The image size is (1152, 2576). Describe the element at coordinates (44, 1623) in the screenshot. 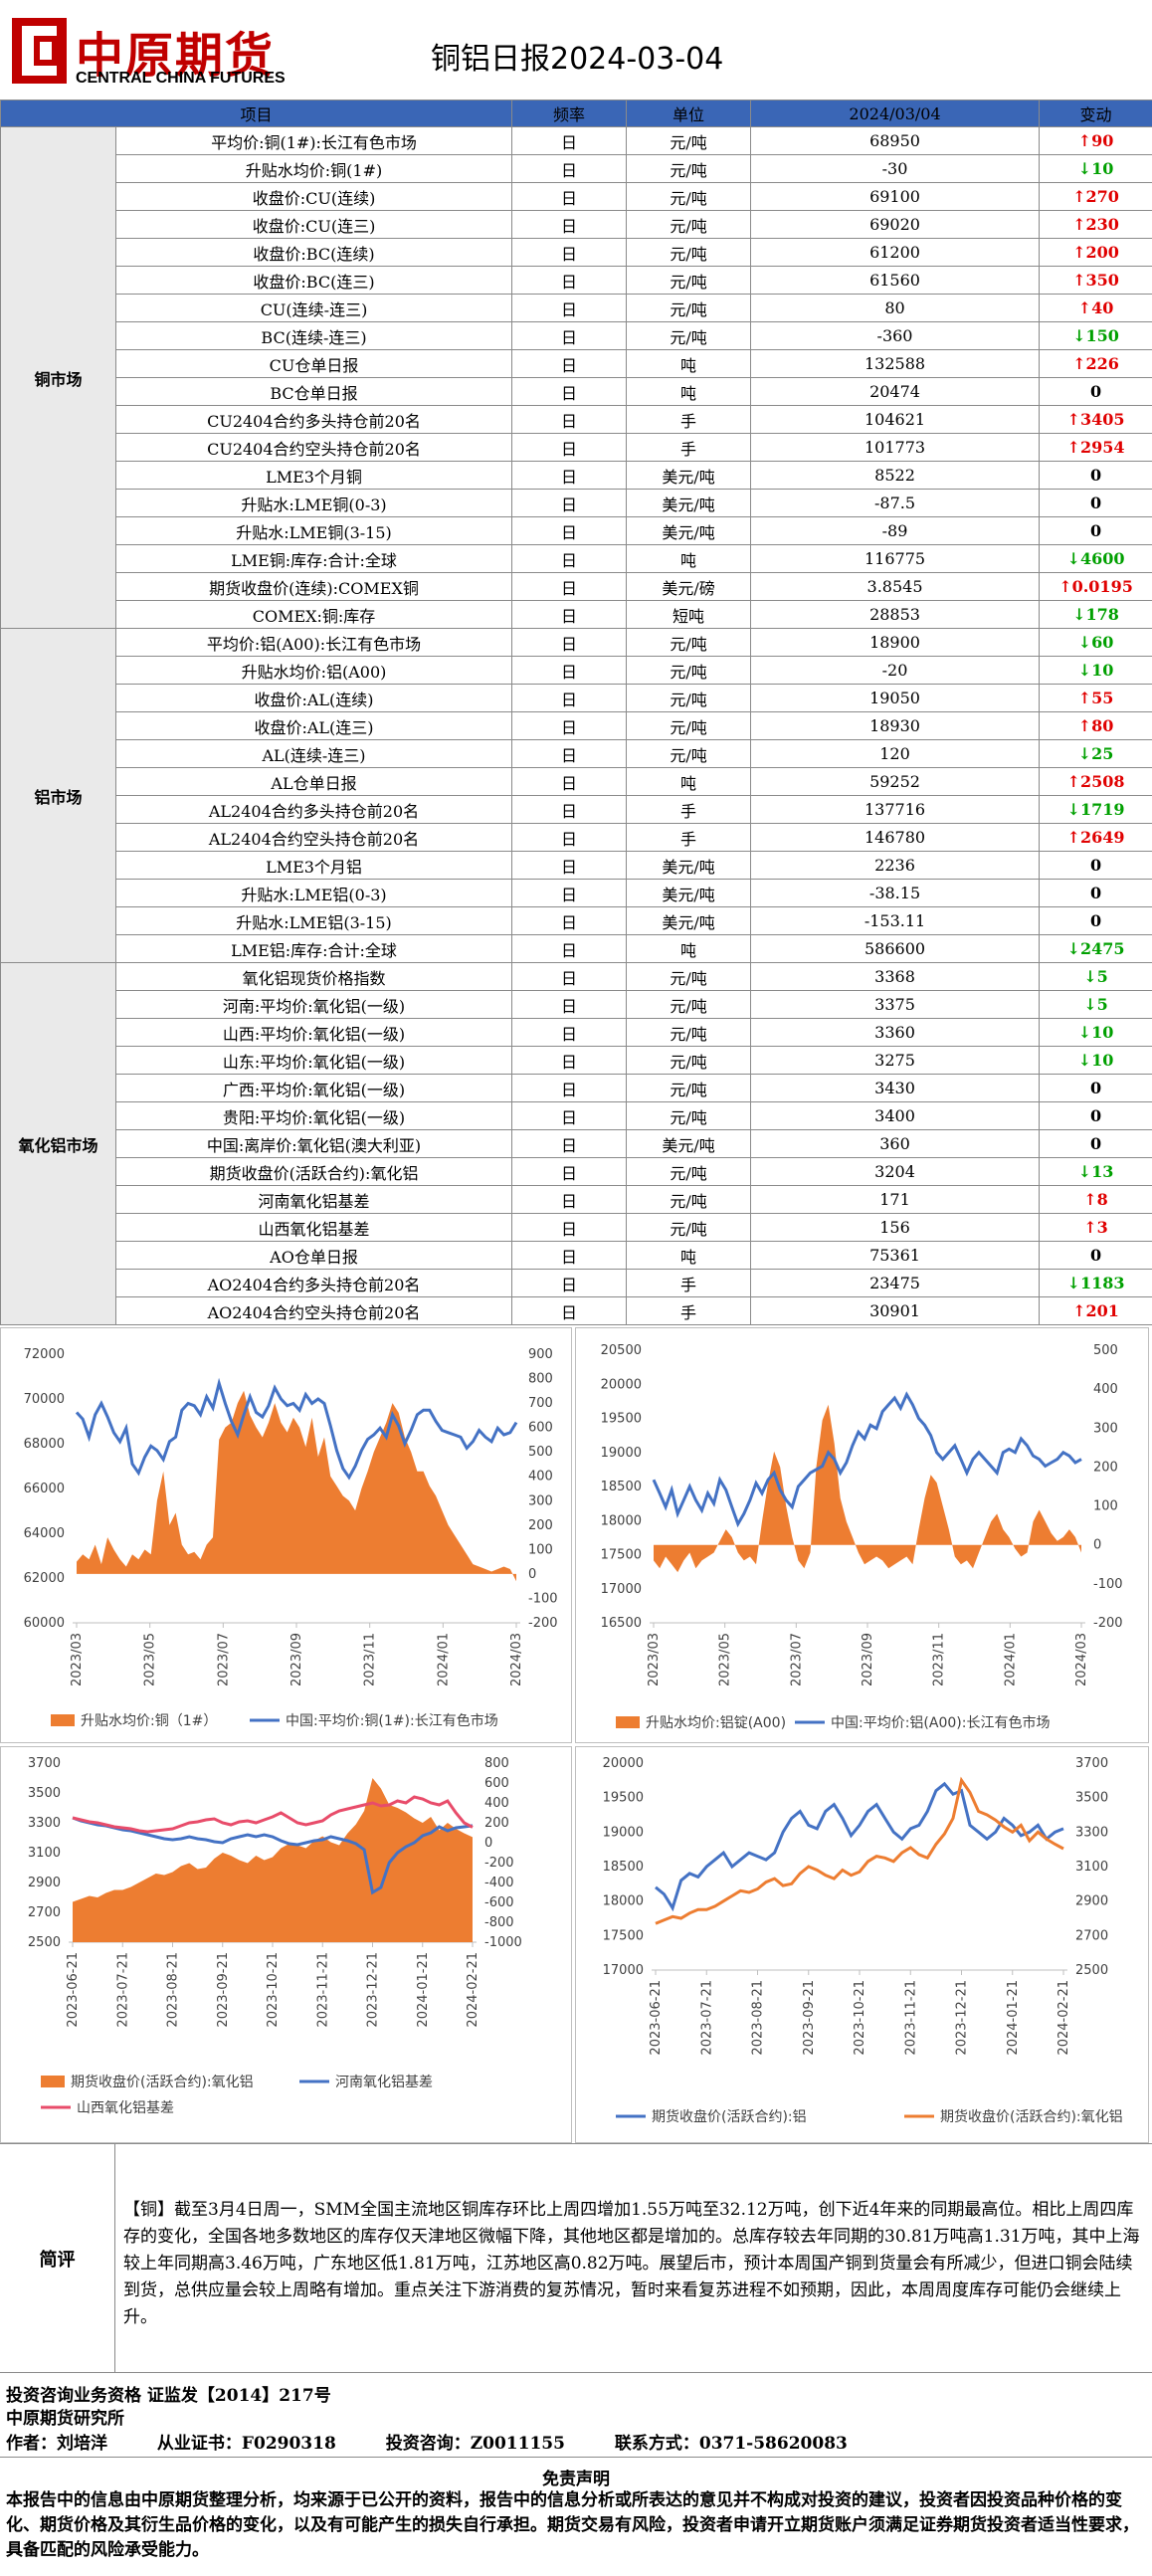

I see `y-tick-label-left: 60000` at that location.